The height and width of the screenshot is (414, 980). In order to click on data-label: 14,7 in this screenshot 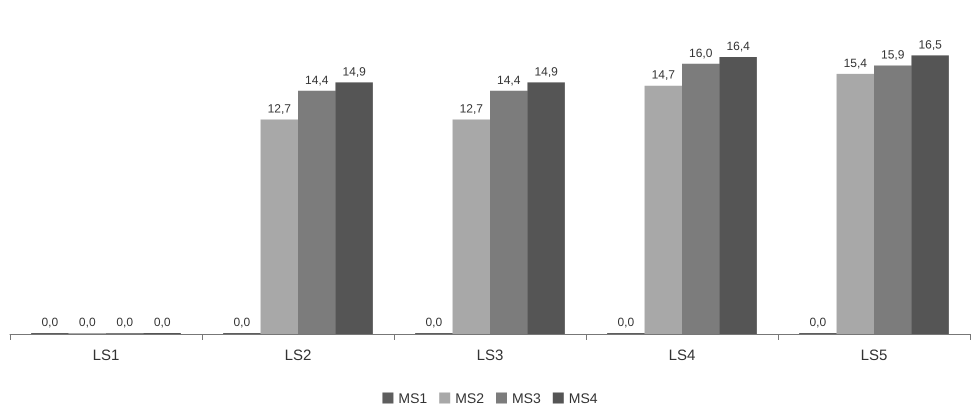, I will do `click(664, 75)`.